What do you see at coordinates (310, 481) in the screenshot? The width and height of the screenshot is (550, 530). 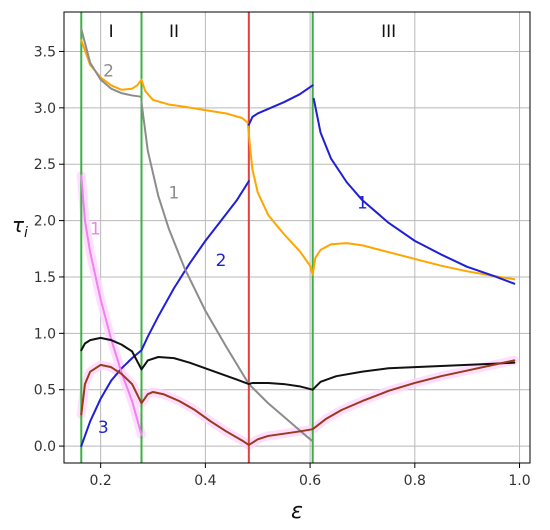 I see `x-tick-label: 0.6` at bounding box center [310, 481].